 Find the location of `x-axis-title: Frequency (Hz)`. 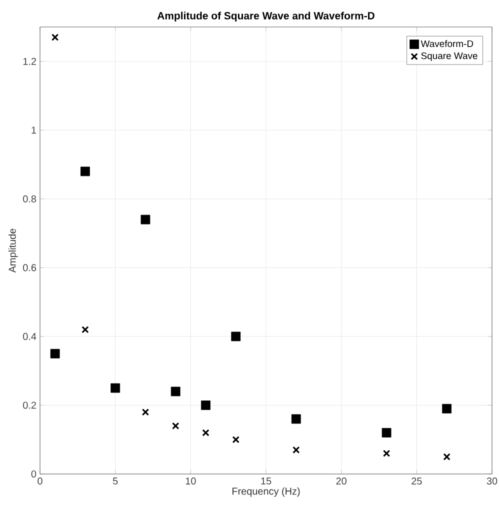

x-axis-title: Frequency (Hz) is located at coordinates (266, 492).